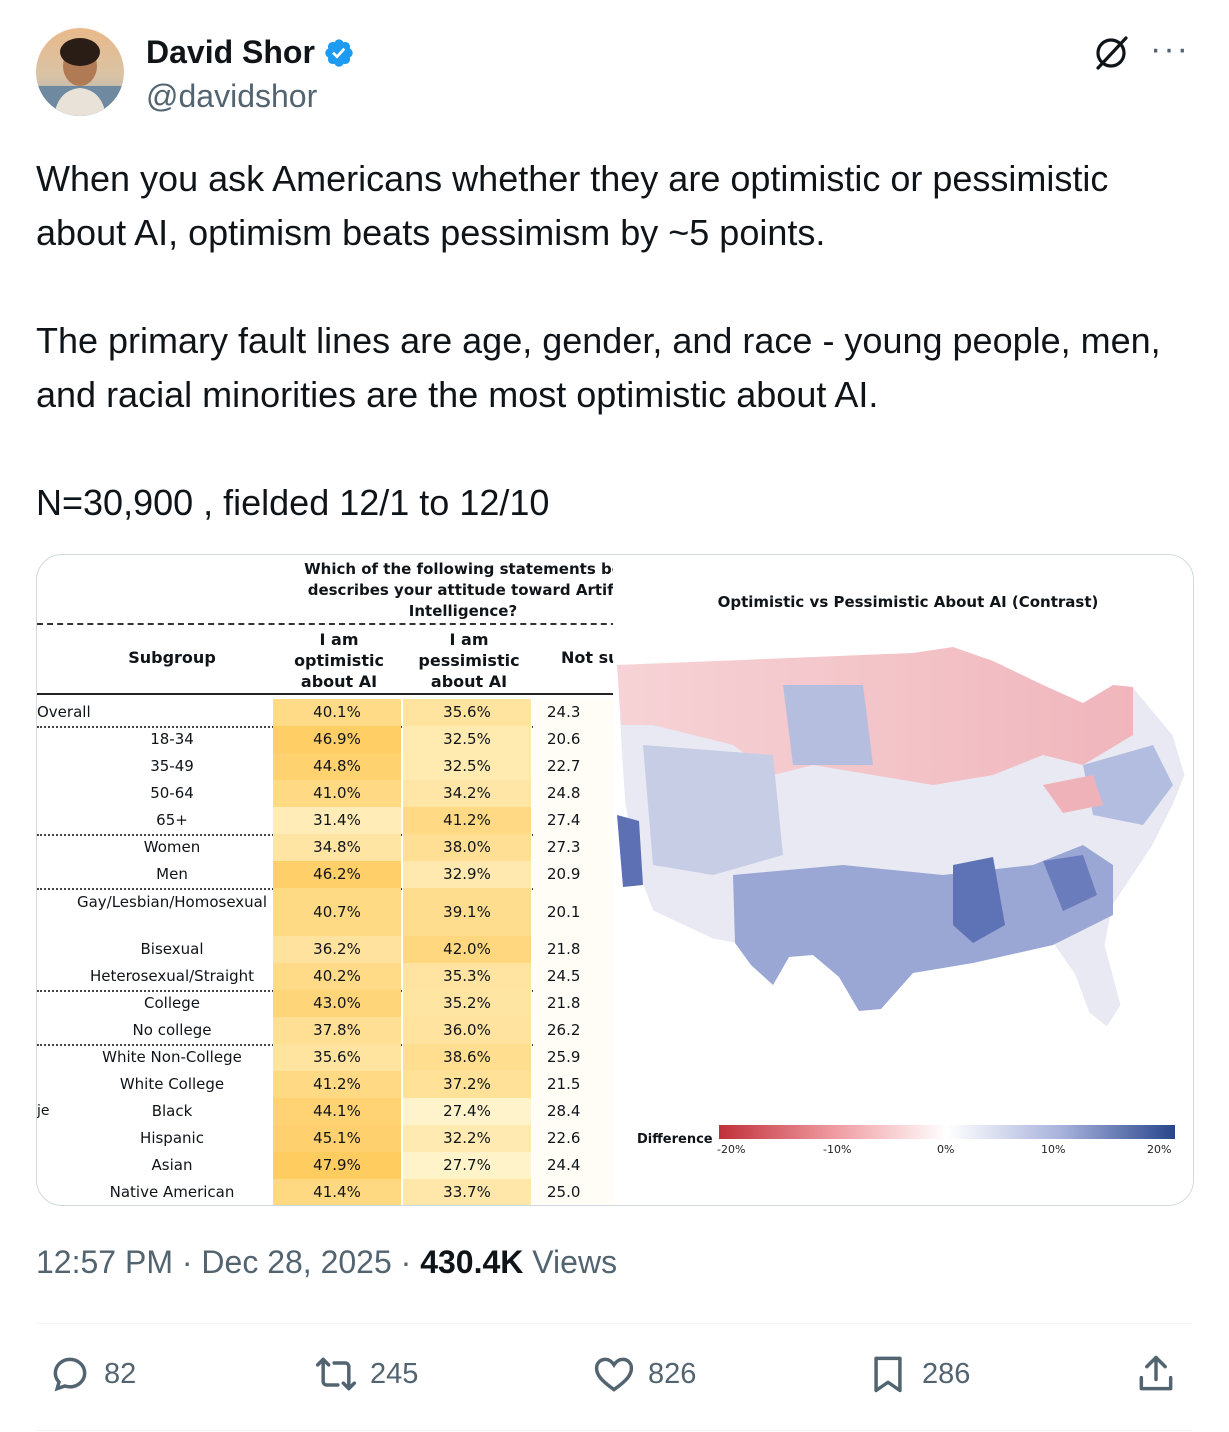  What do you see at coordinates (337, 912) in the screenshot?
I see `optimistic-cell: 40.7%` at bounding box center [337, 912].